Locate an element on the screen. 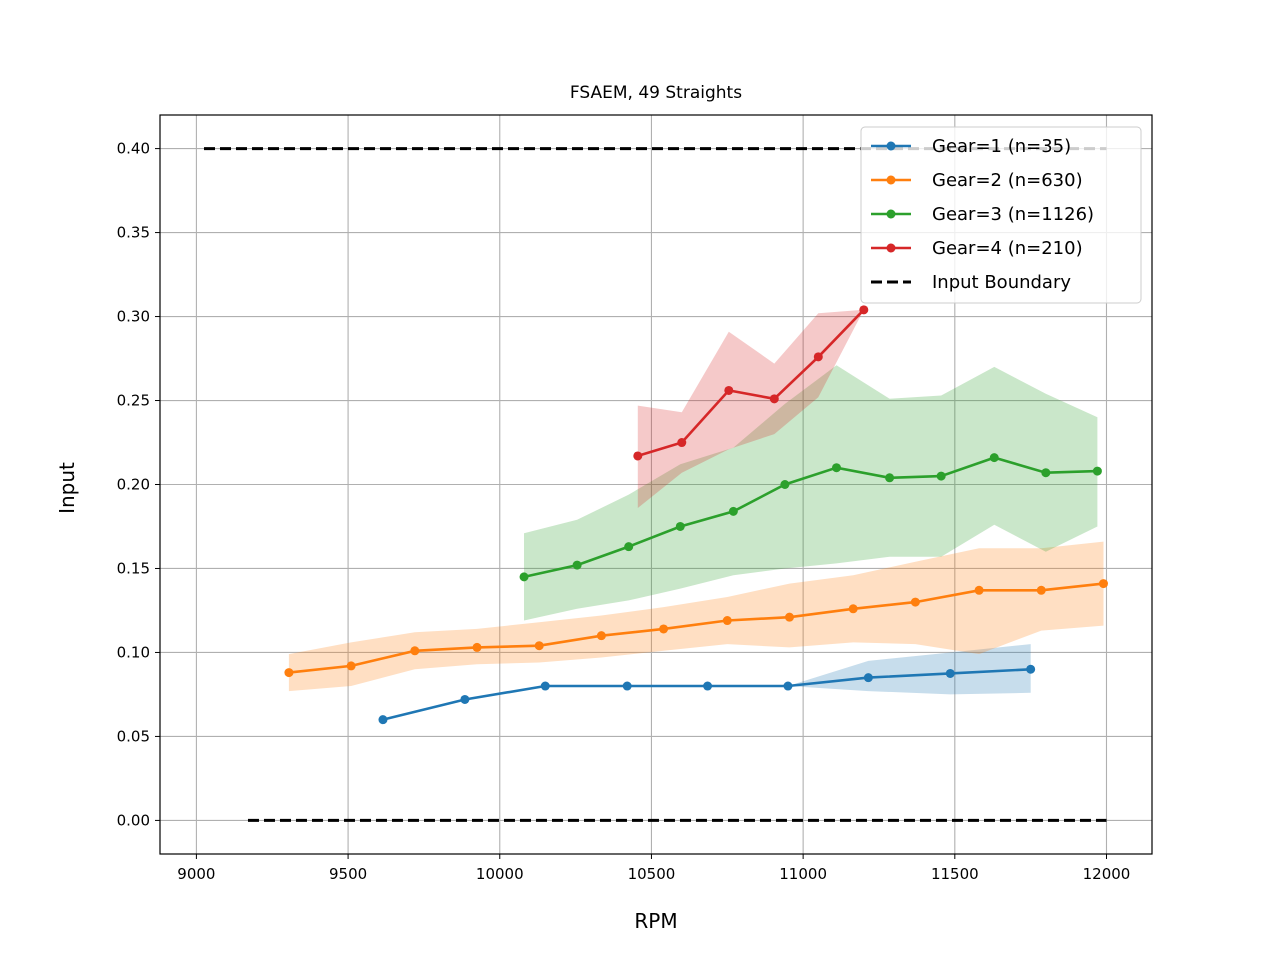 The width and height of the screenshot is (1280, 960). x-tick-label: 11000 is located at coordinates (803, 874).